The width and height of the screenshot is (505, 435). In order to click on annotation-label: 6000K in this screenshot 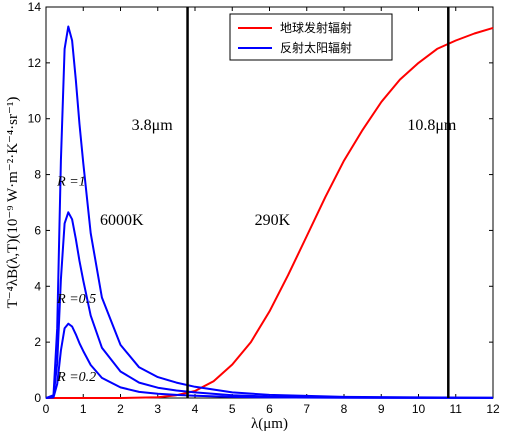, I will do `click(122, 220)`.